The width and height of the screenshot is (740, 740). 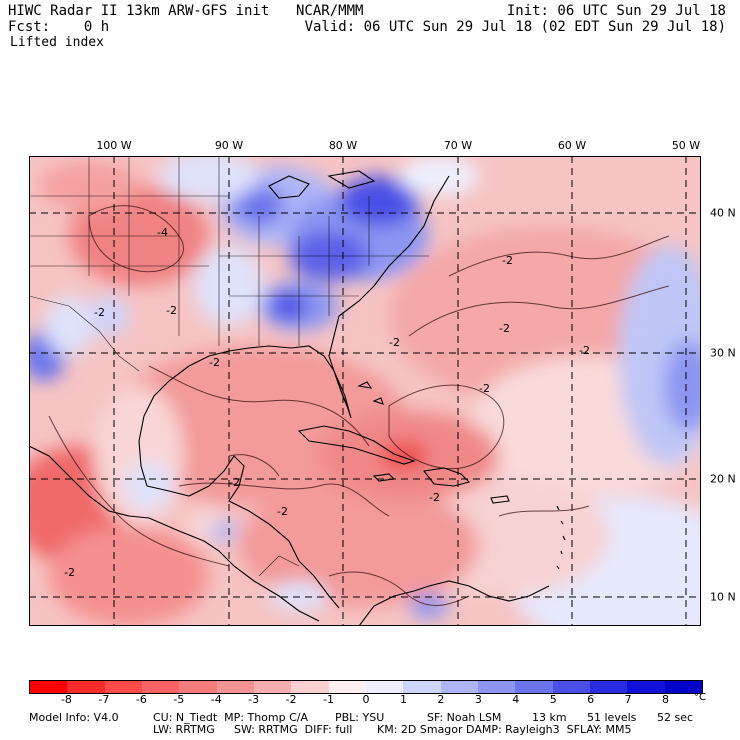 I want to click on colorbar-tick-label: -5, so click(x=179, y=699).